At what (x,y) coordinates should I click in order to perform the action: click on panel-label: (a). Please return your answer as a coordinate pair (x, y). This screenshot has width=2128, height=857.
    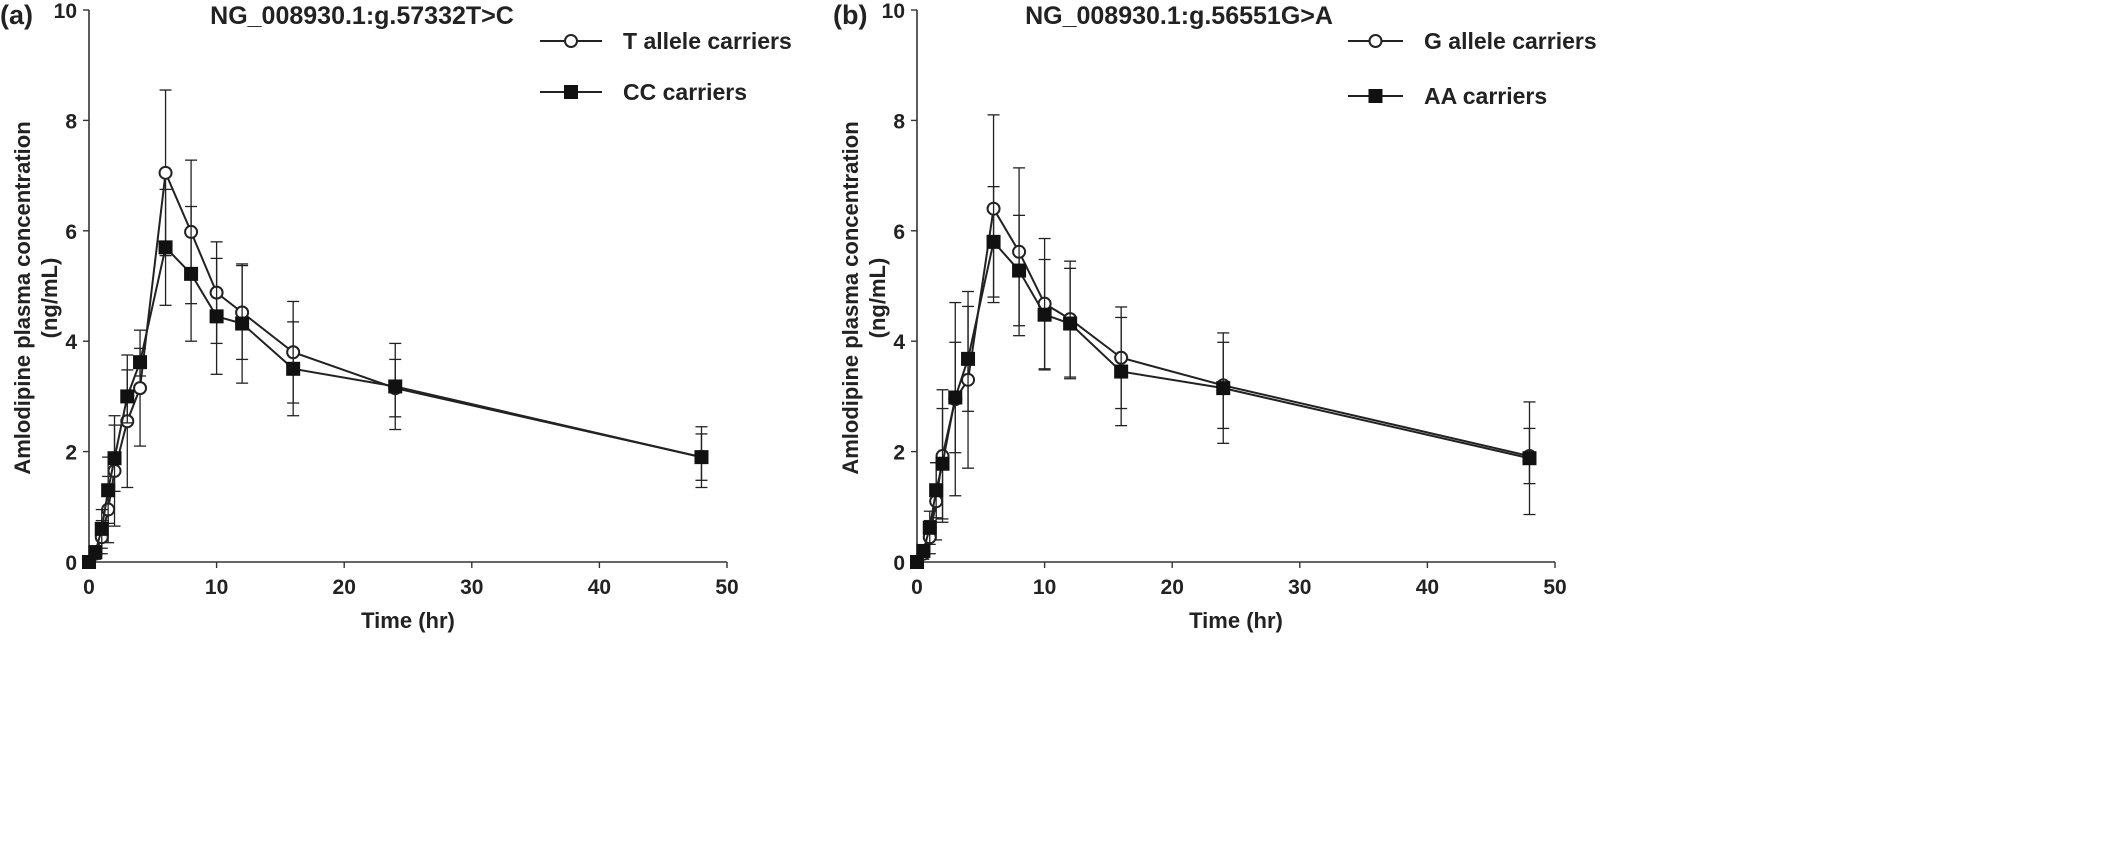
    Looking at the image, I should click on (16, 15).